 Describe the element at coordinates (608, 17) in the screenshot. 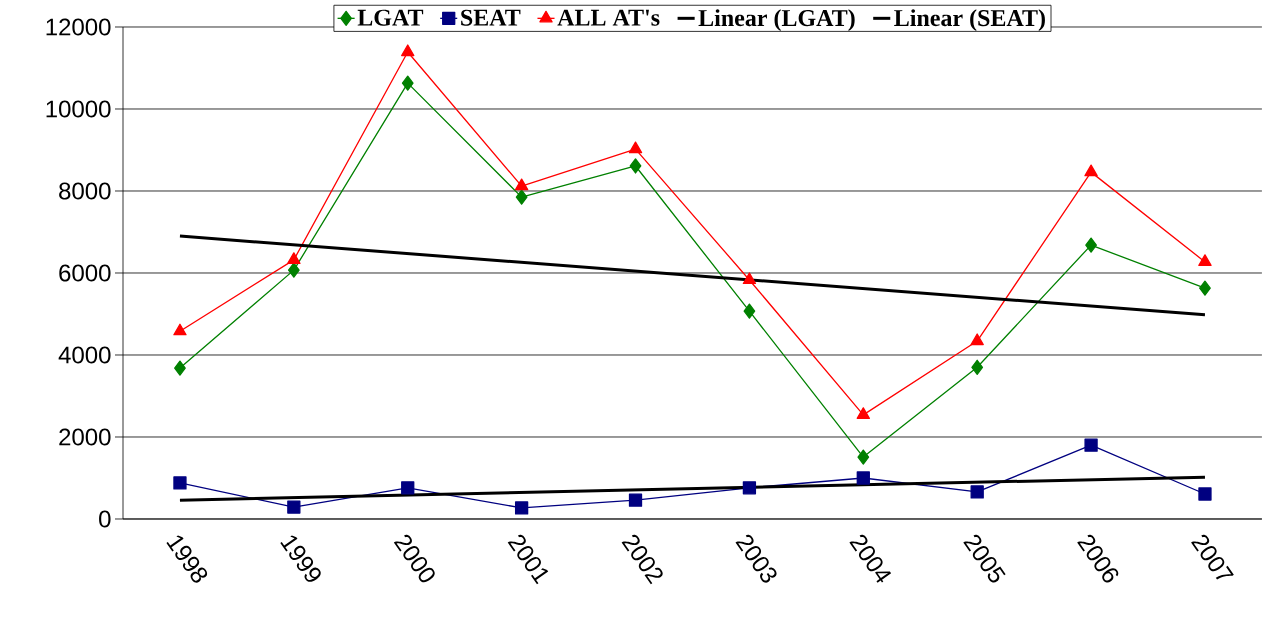

I see `legend-label: ALL AT's` at that location.